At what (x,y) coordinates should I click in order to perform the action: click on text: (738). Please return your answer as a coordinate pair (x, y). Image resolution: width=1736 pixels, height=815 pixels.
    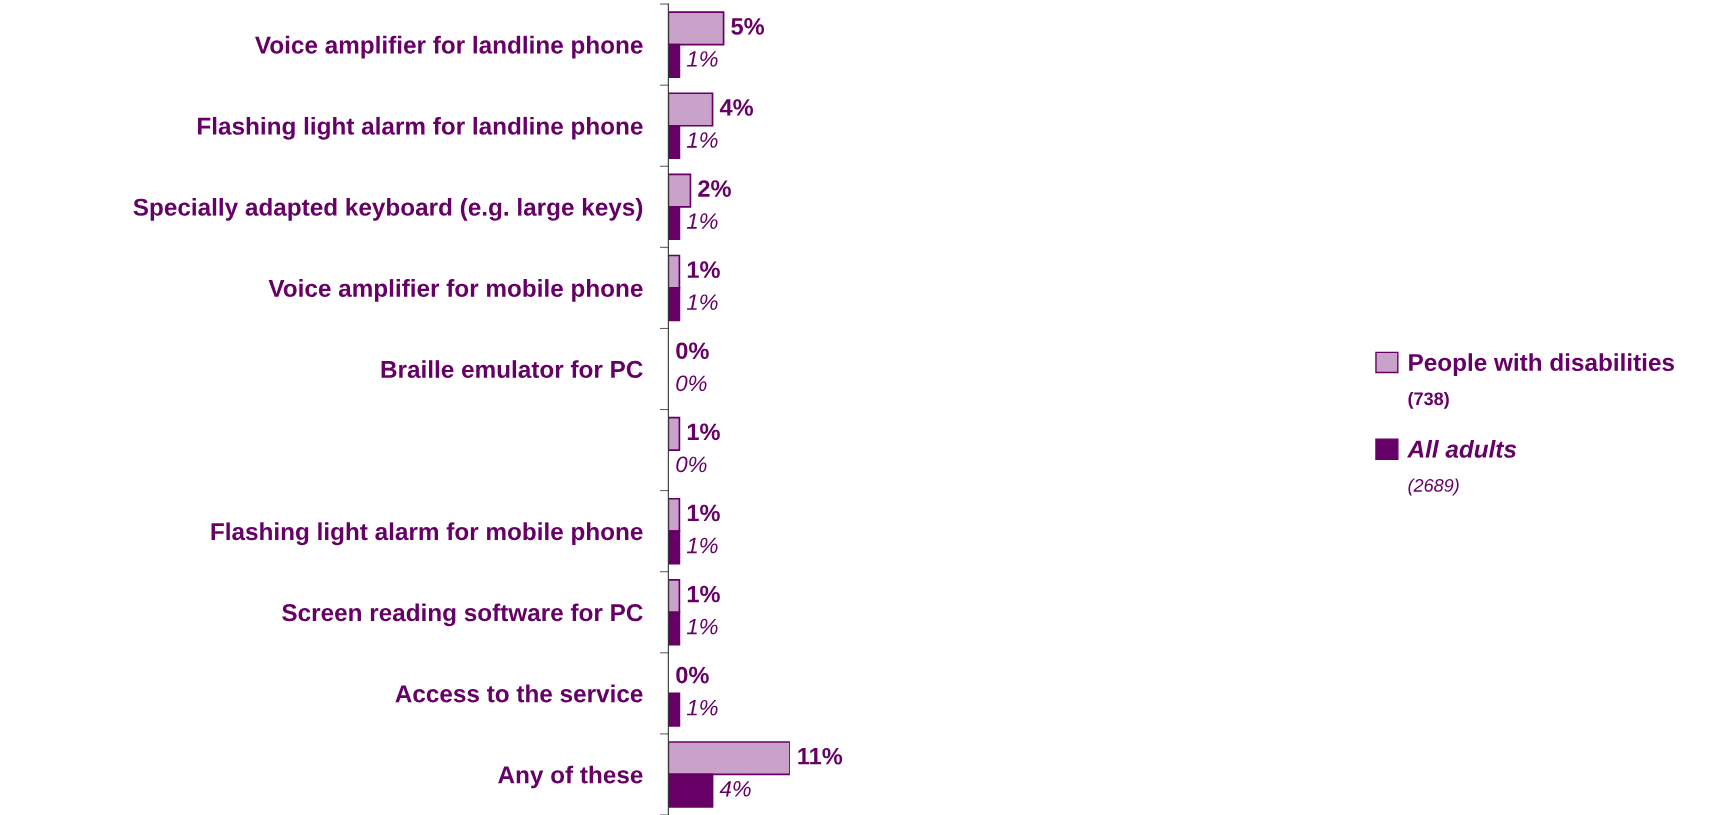
    Looking at the image, I should click on (1428, 400).